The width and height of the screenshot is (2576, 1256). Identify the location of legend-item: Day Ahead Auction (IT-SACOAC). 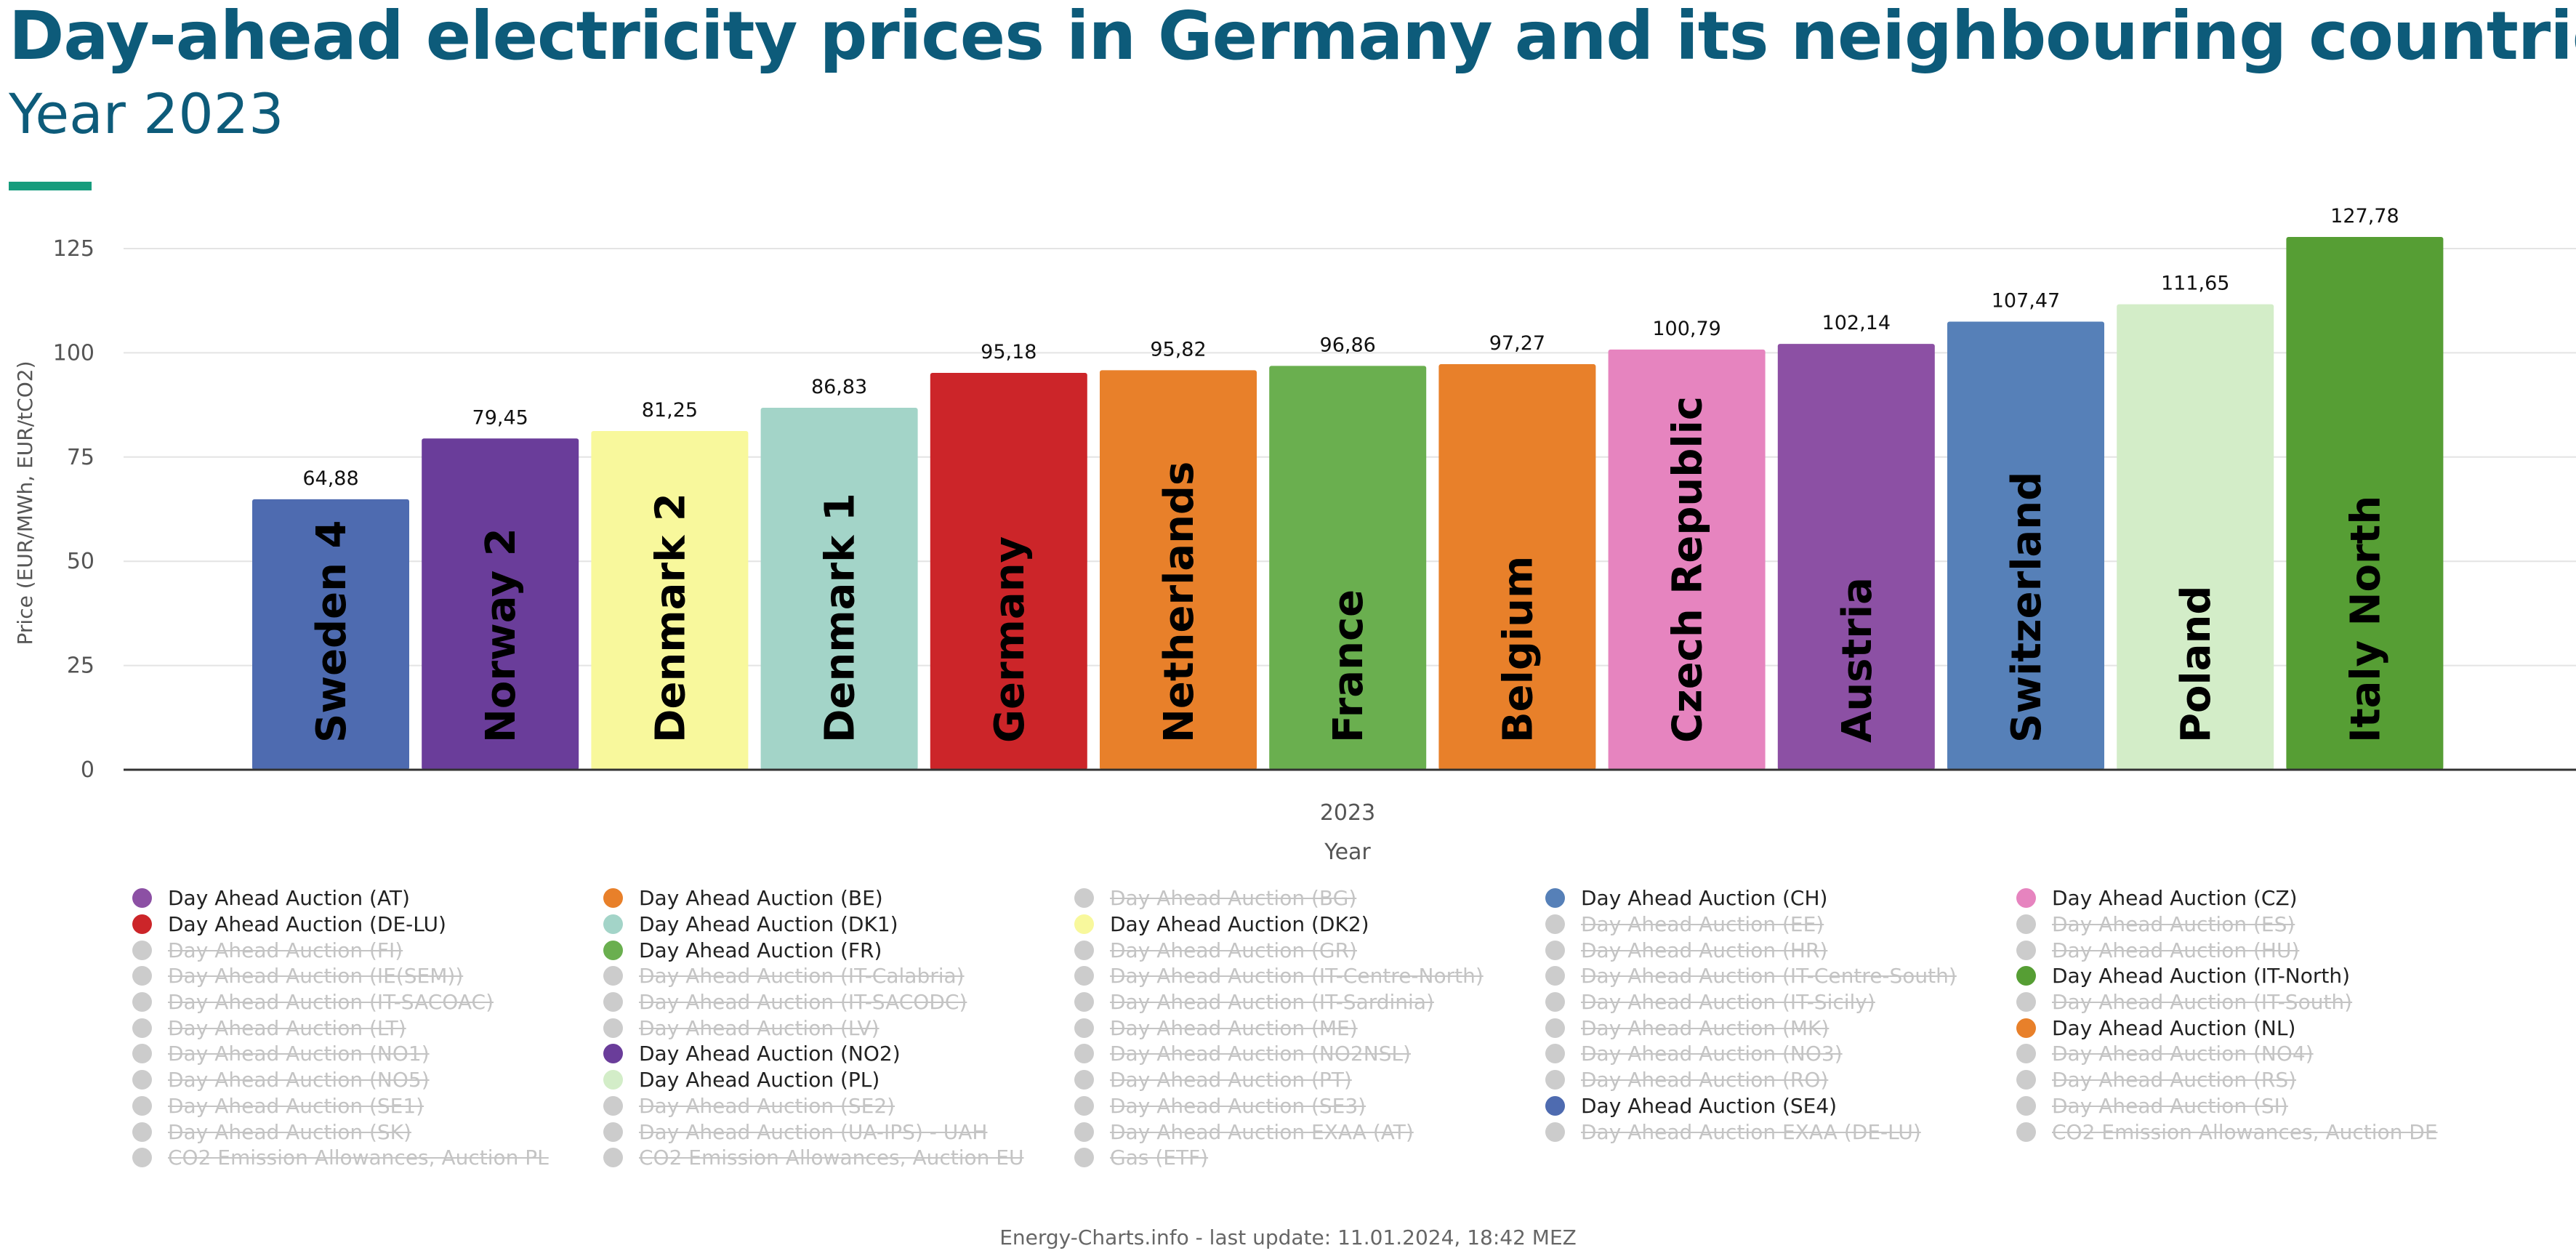
(367, 1002).